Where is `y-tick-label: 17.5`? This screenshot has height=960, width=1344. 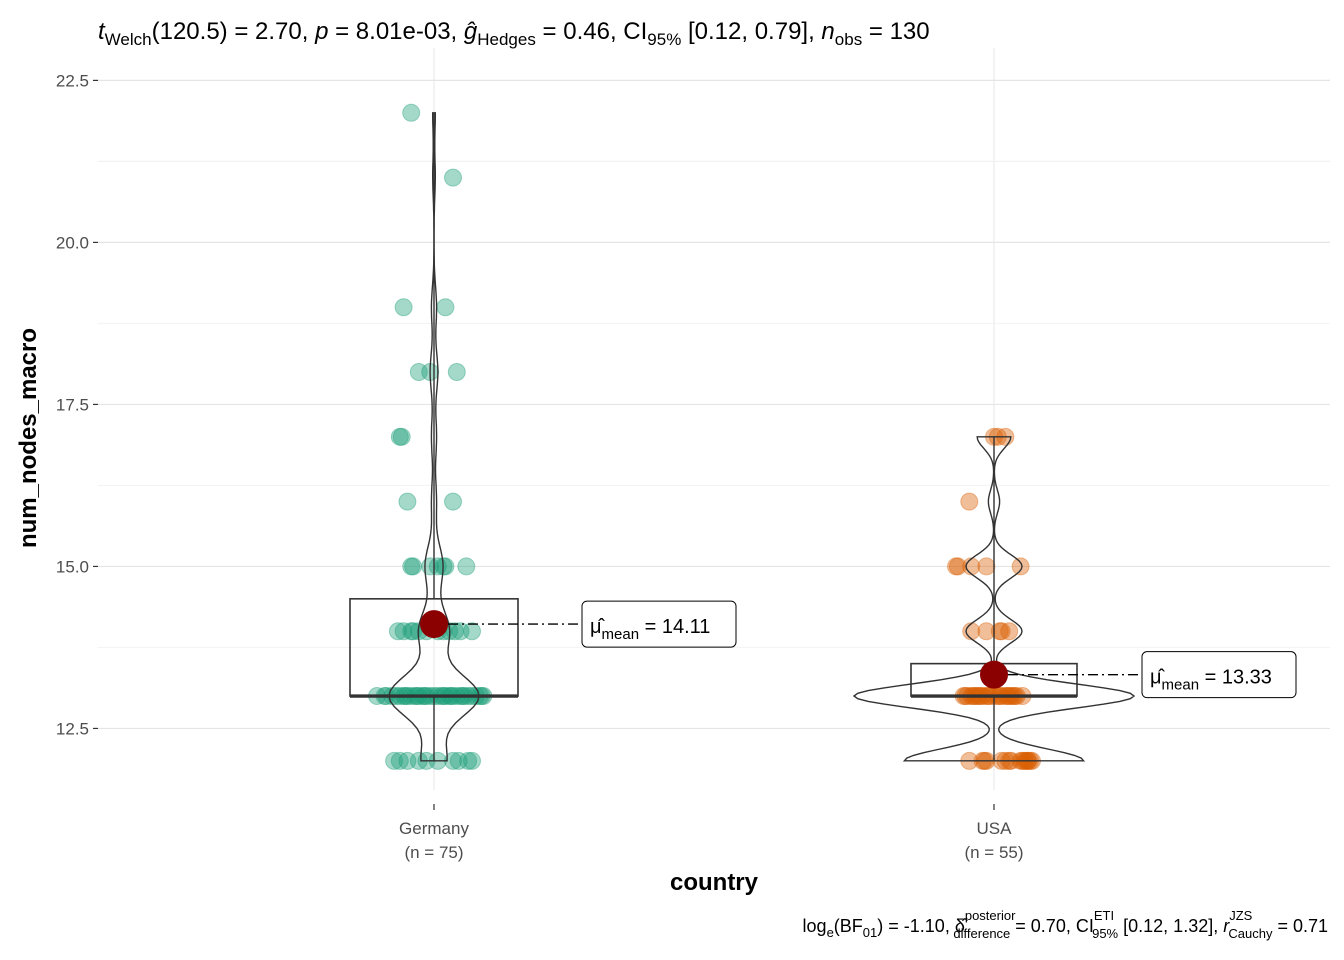 y-tick-label: 17.5 is located at coordinates (72, 404).